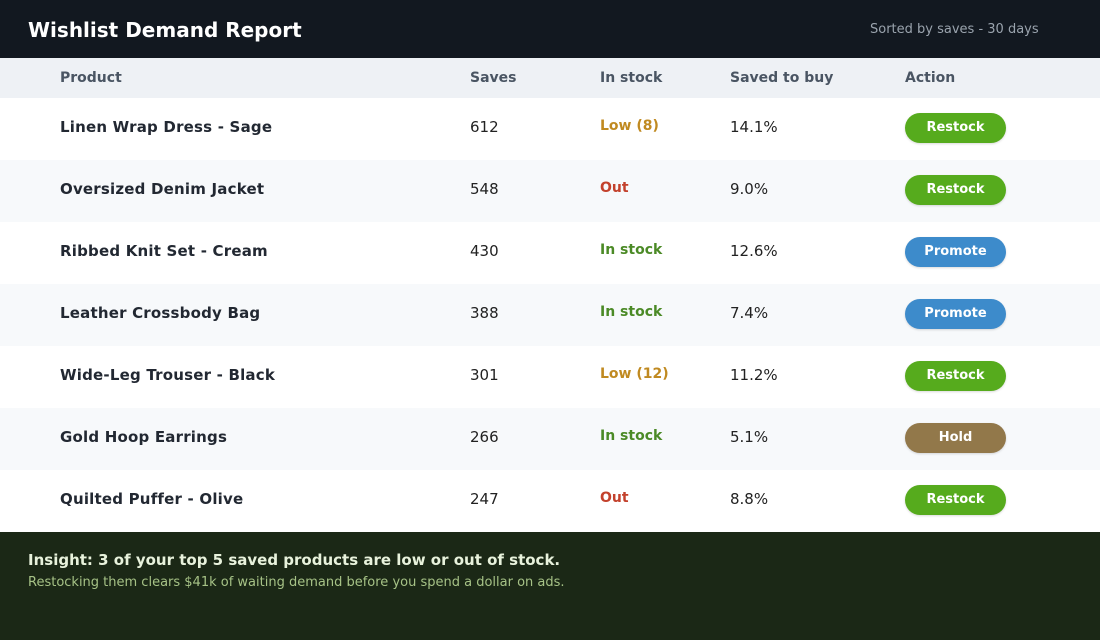 The image size is (1100, 640). What do you see at coordinates (754, 251) in the screenshot?
I see `saved-to-buy-rate: 12.6%` at bounding box center [754, 251].